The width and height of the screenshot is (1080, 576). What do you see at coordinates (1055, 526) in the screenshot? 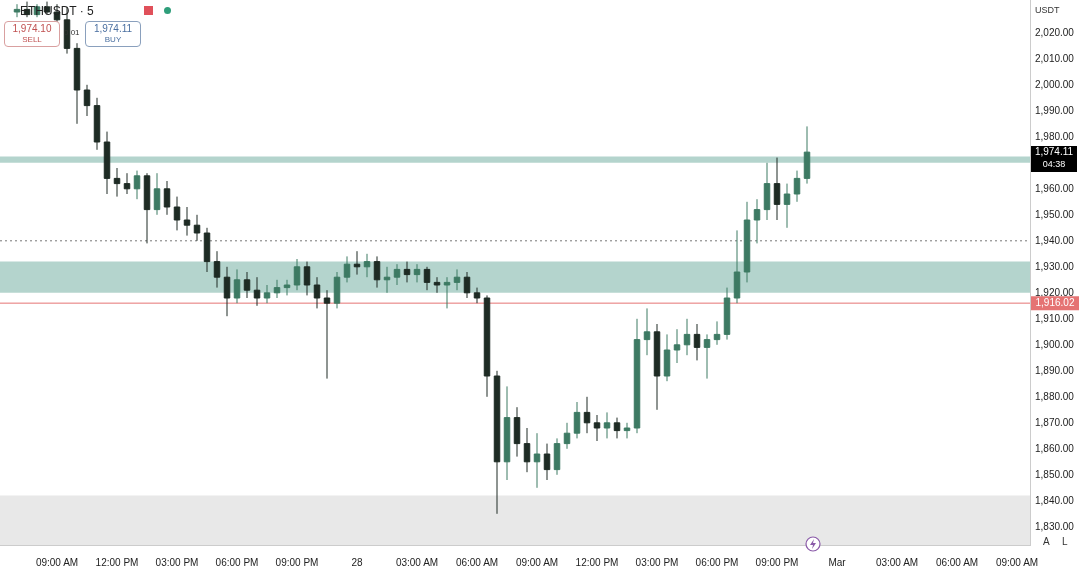
I see `y-tick-label: 1,830.00` at bounding box center [1055, 526].